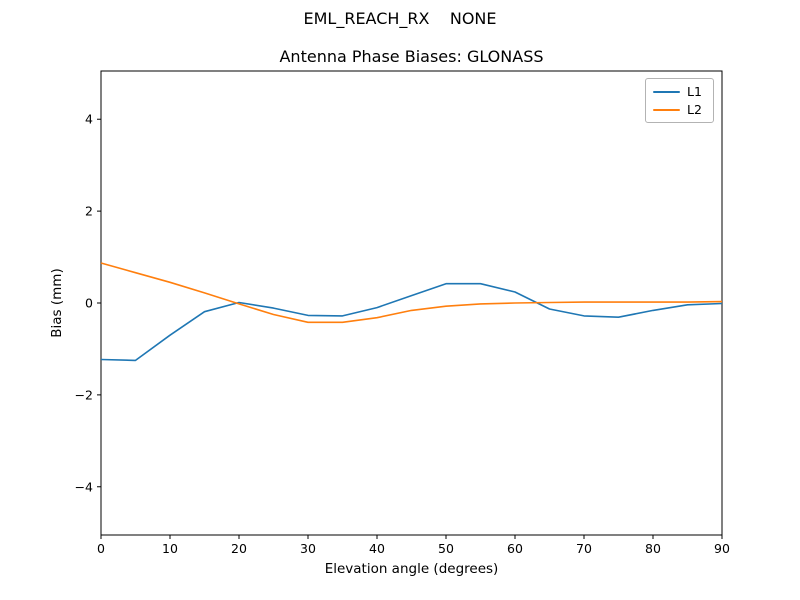 The image size is (800, 600). Describe the element at coordinates (89, 303) in the screenshot. I see `y-tick-label: 0` at that location.